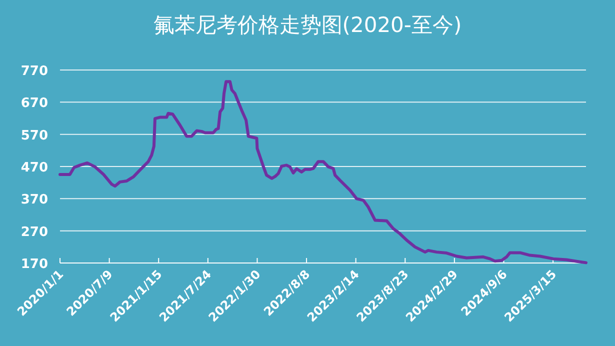 The height and width of the screenshot is (346, 615). Describe the element at coordinates (34, 136) in the screenshot. I see `y-tick-label: 570` at that location.